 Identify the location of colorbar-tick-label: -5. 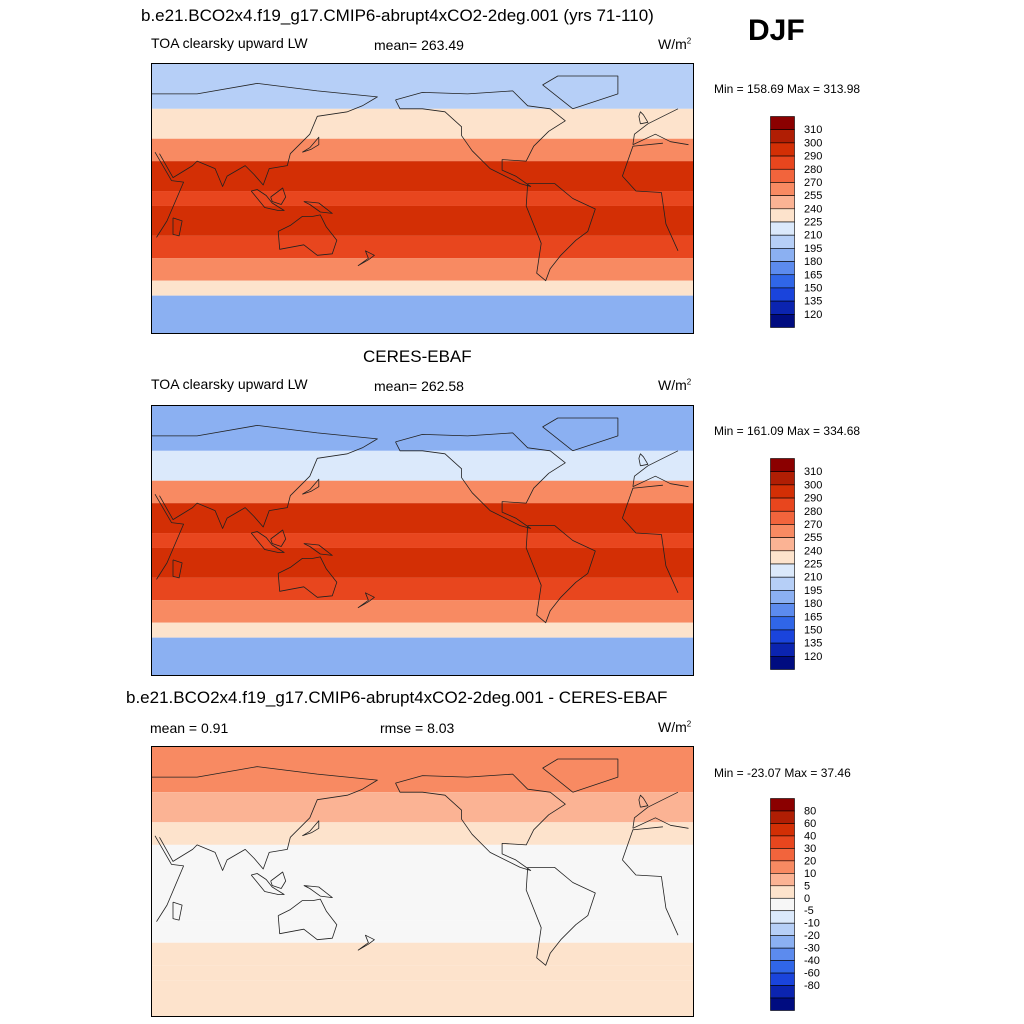
(809, 911).